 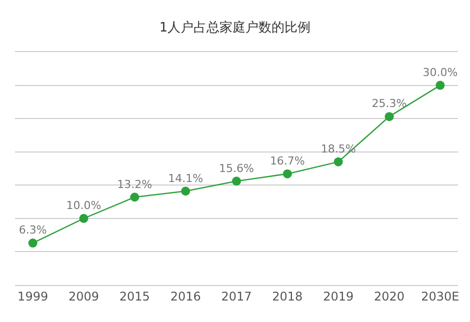 I want to click on x-tick-label: 2019, so click(x=338, y=296).